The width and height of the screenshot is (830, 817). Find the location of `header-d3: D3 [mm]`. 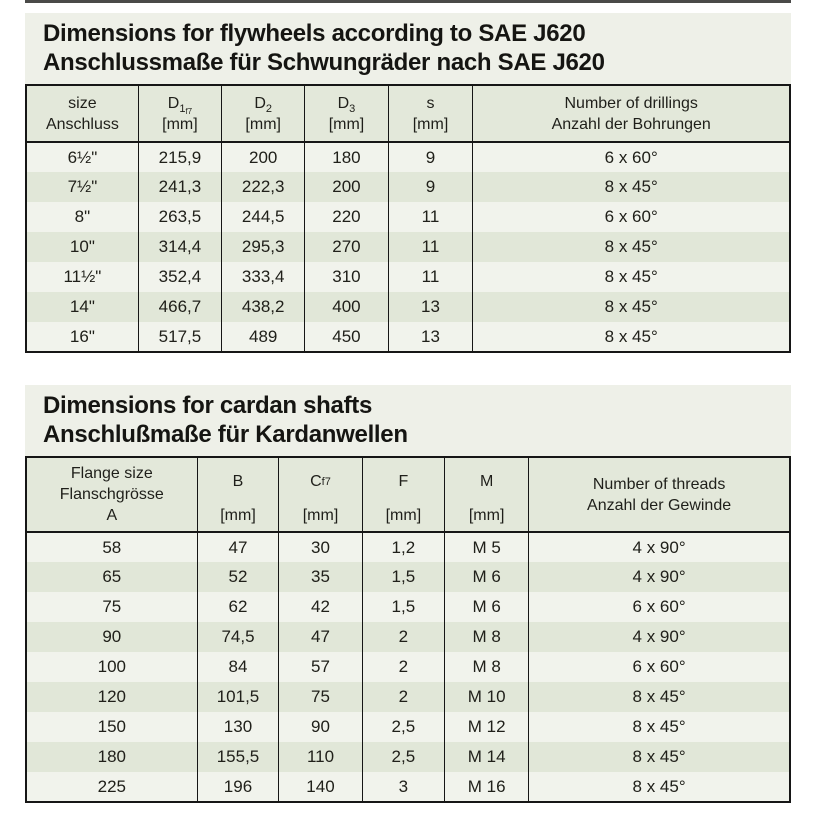

header-d3: D3 [mm] is located at coordinates (346, 114).